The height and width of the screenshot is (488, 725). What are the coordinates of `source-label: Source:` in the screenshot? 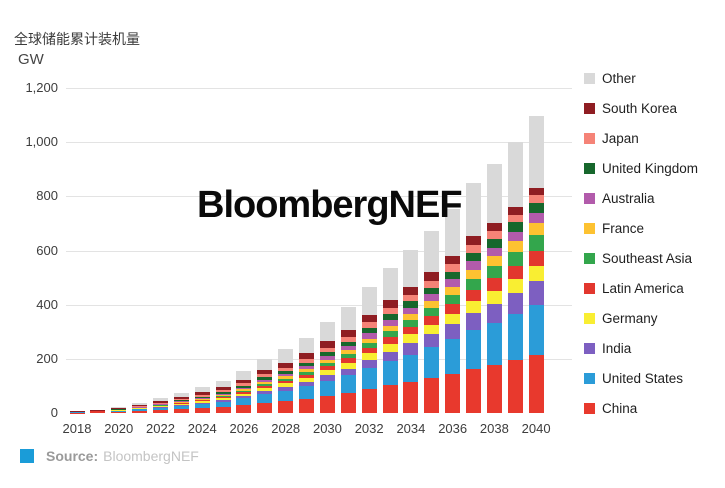 It's located at (72, 456).